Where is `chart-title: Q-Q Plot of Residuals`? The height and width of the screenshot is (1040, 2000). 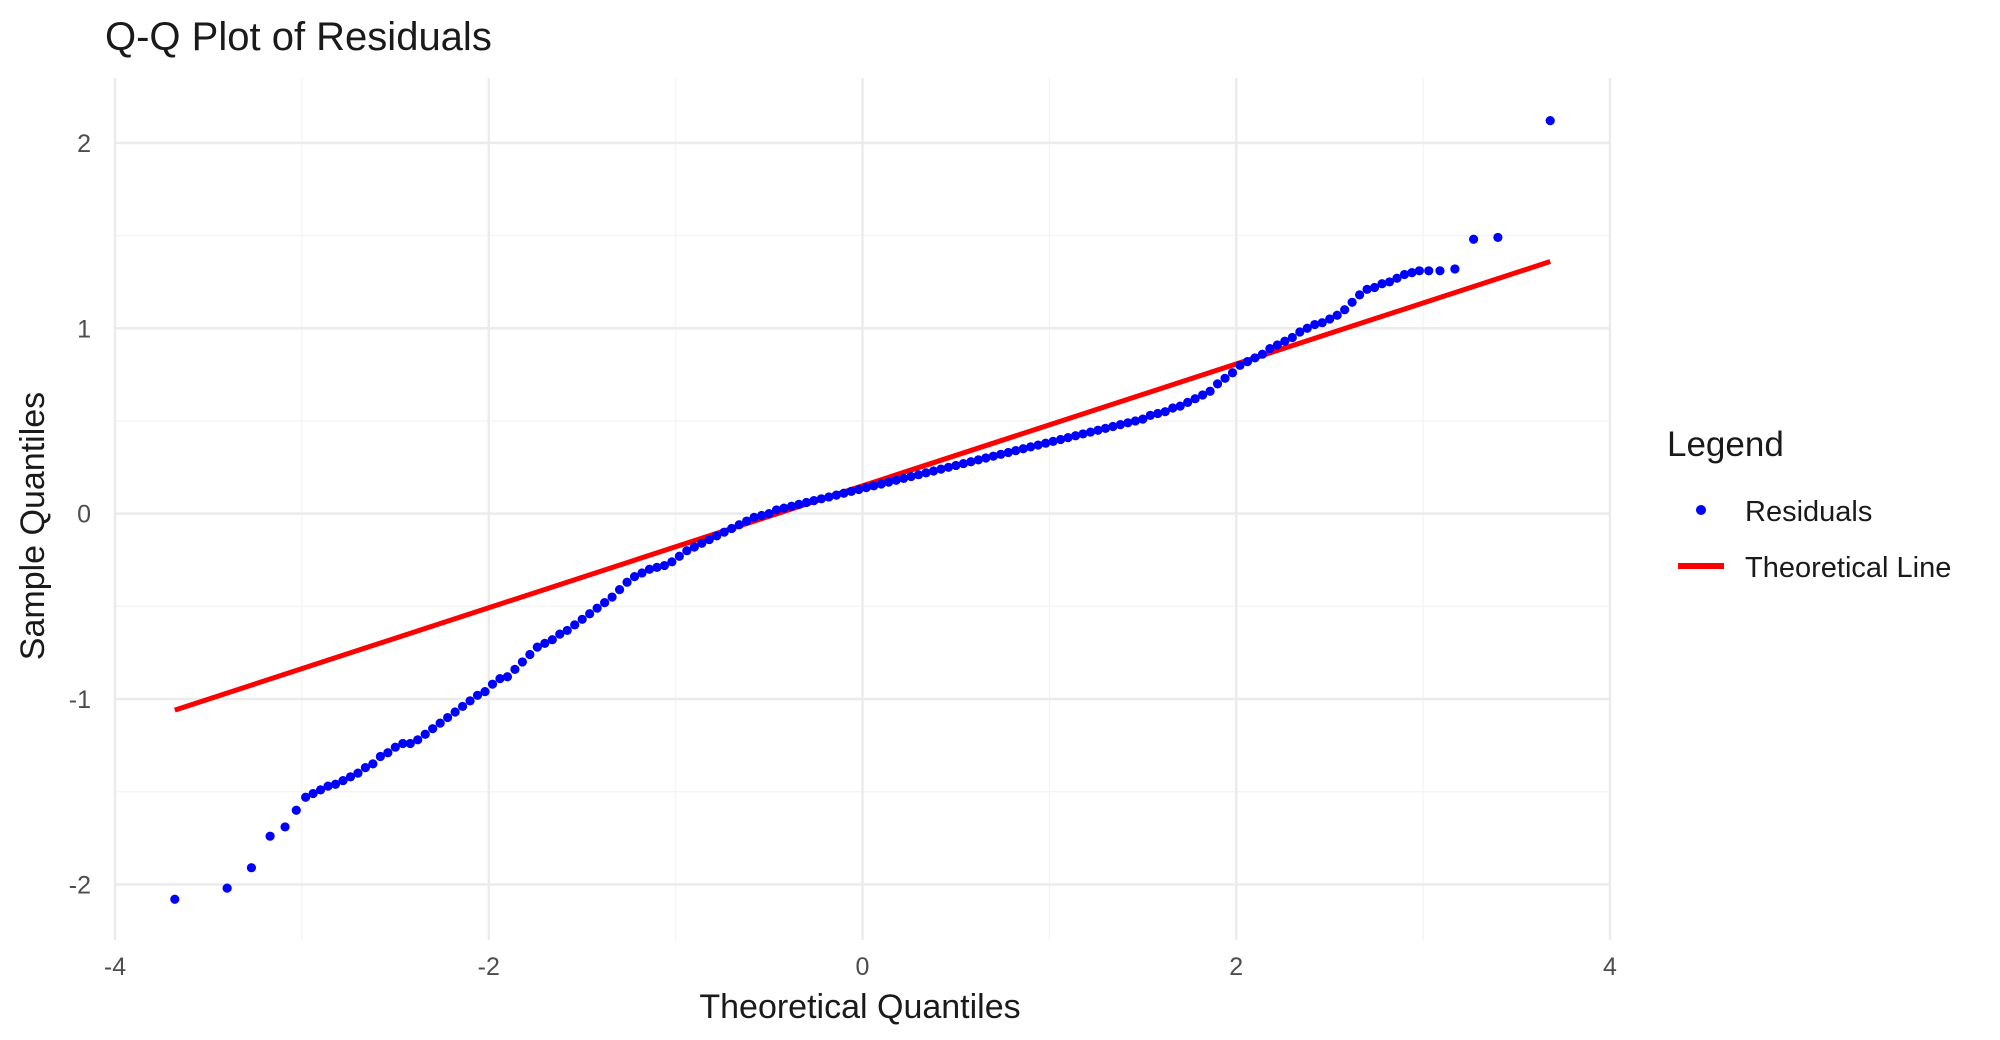 chart-title: Q-Q Plot of Residuals is located at coordinates (298, 37).